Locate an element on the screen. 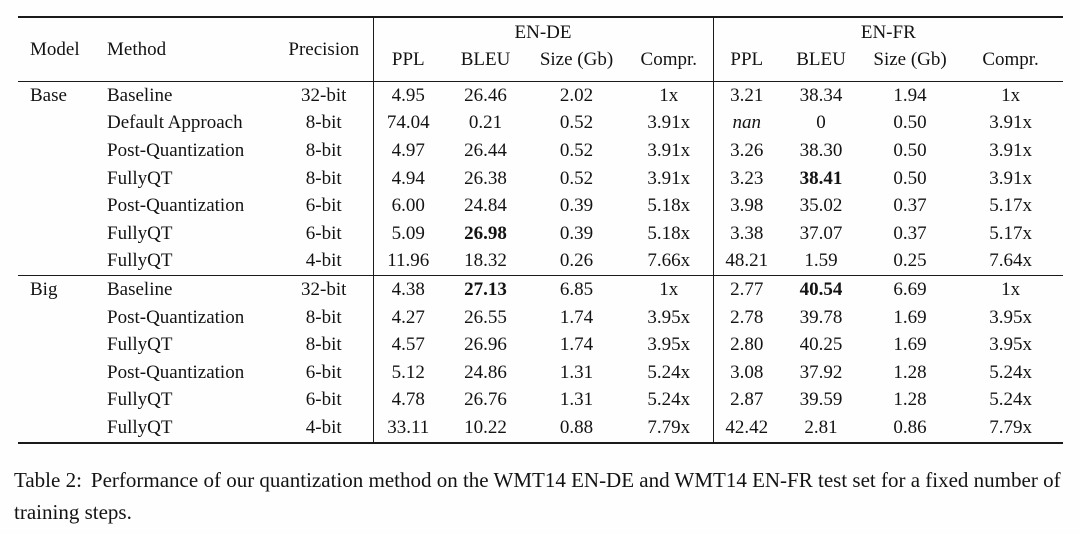  header-enfr-bleu: BLEU is located at coordinates (821, 59).